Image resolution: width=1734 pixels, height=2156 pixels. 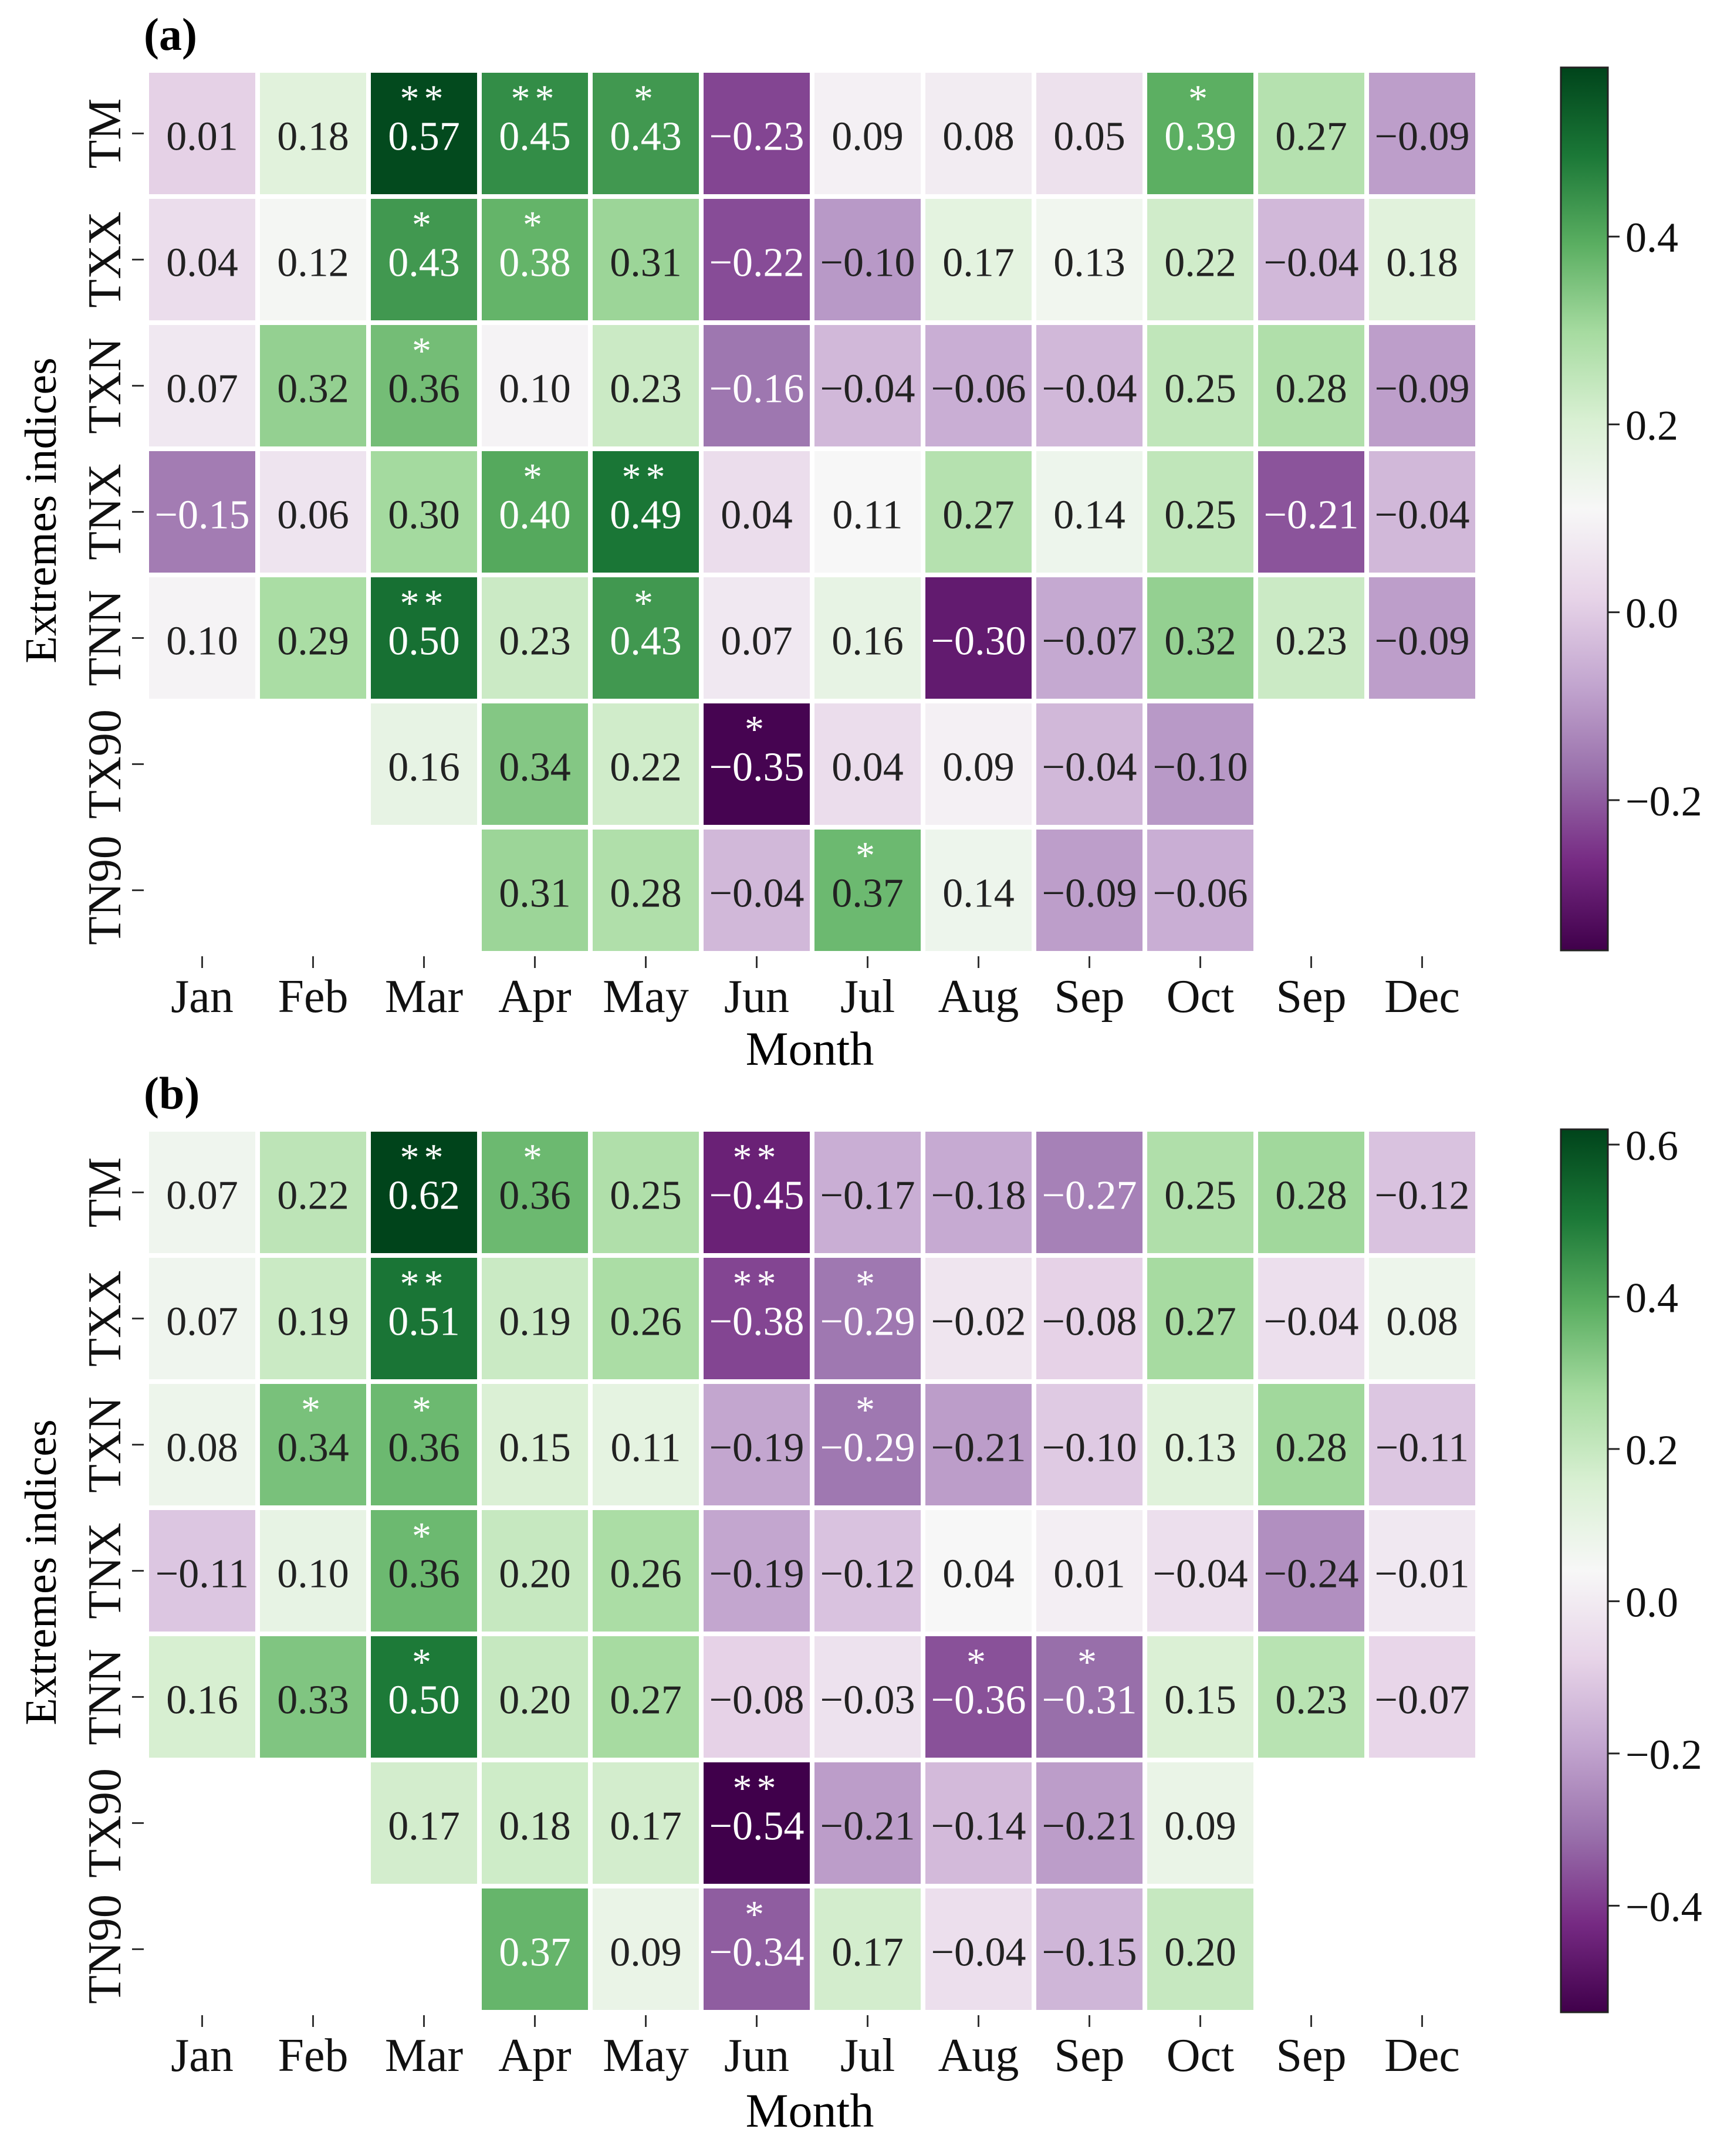 I want to click on cell-value-label: 0.07, so click(x=202, y=390).